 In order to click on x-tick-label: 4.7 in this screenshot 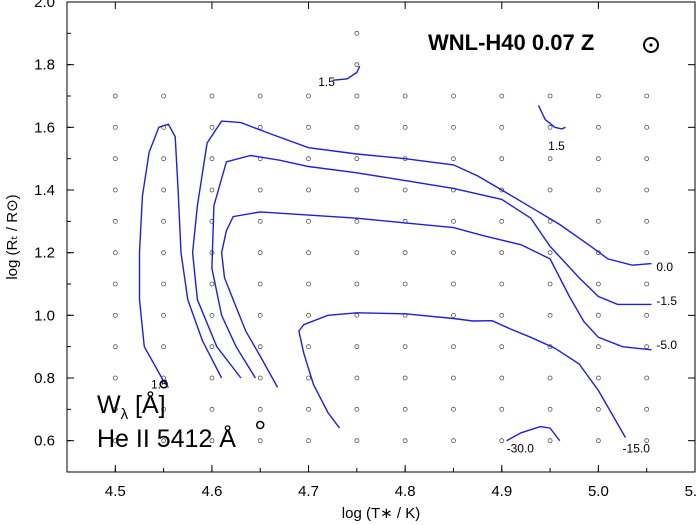, I will do `click(308, 491)`.